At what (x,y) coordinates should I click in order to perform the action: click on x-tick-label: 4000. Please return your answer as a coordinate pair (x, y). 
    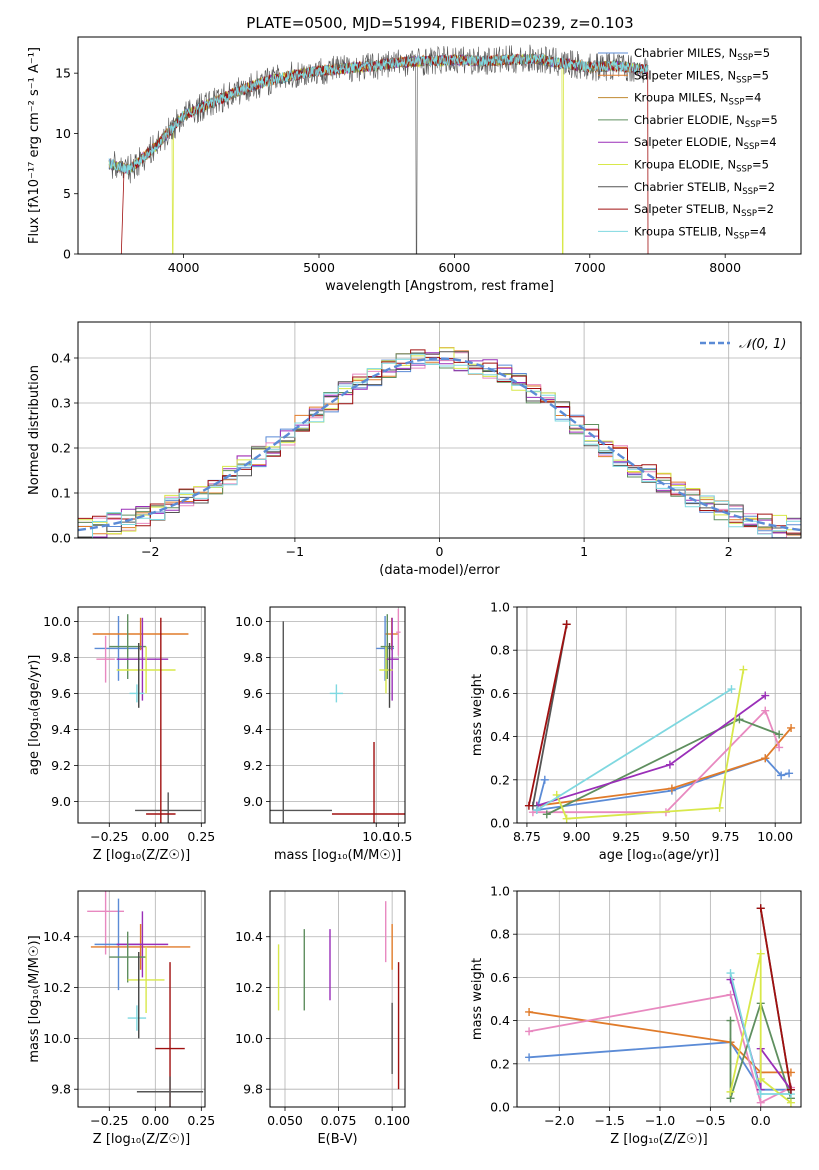
    Looking at the image, I should click on (184, 267).